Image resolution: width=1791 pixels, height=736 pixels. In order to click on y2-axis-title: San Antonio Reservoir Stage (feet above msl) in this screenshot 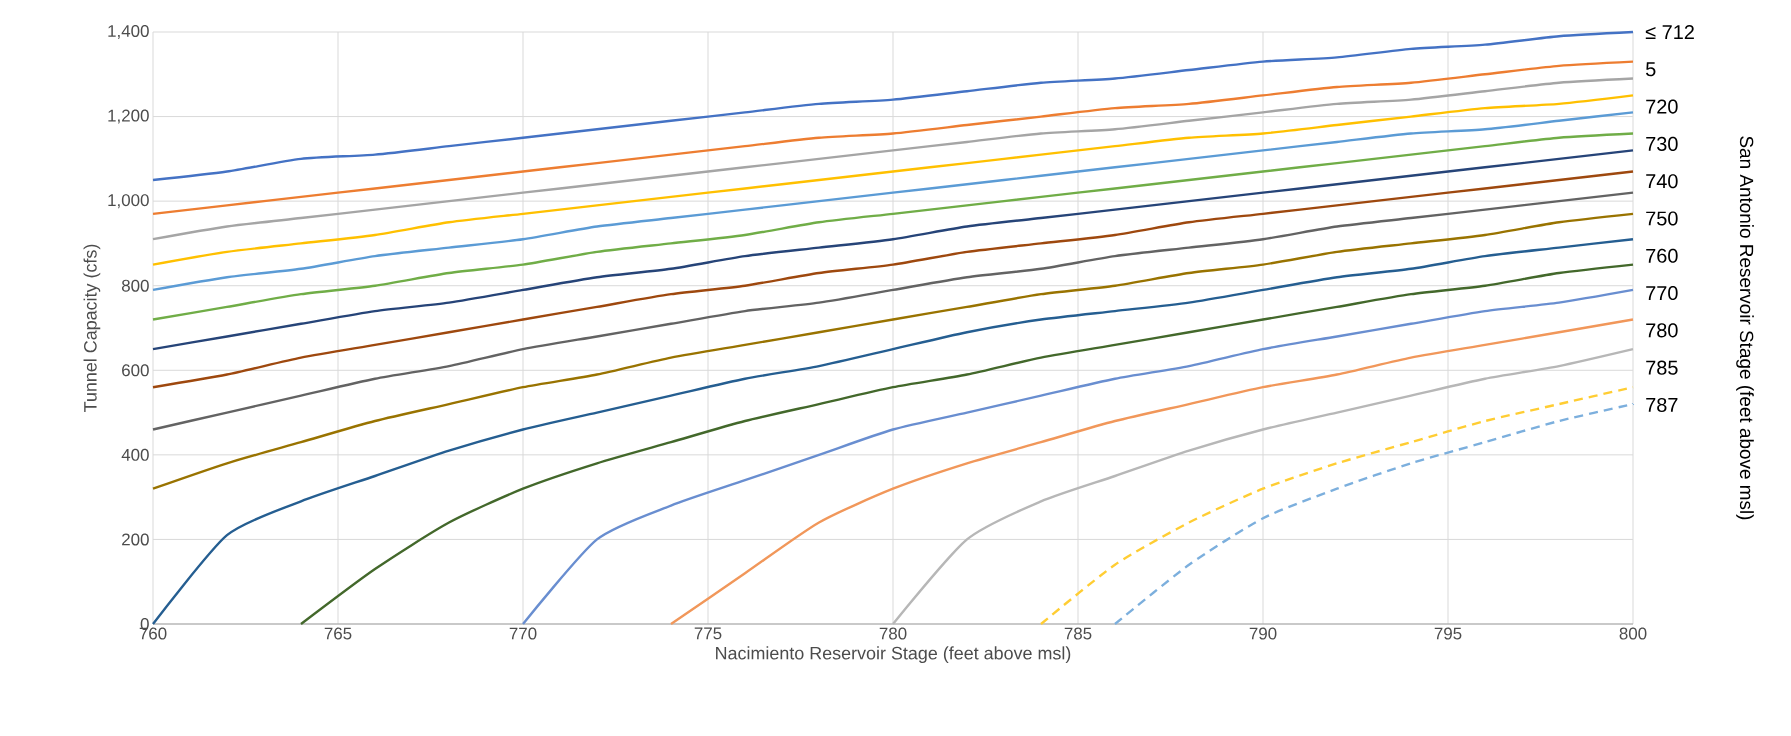, I will do `click(1745, 328)`.